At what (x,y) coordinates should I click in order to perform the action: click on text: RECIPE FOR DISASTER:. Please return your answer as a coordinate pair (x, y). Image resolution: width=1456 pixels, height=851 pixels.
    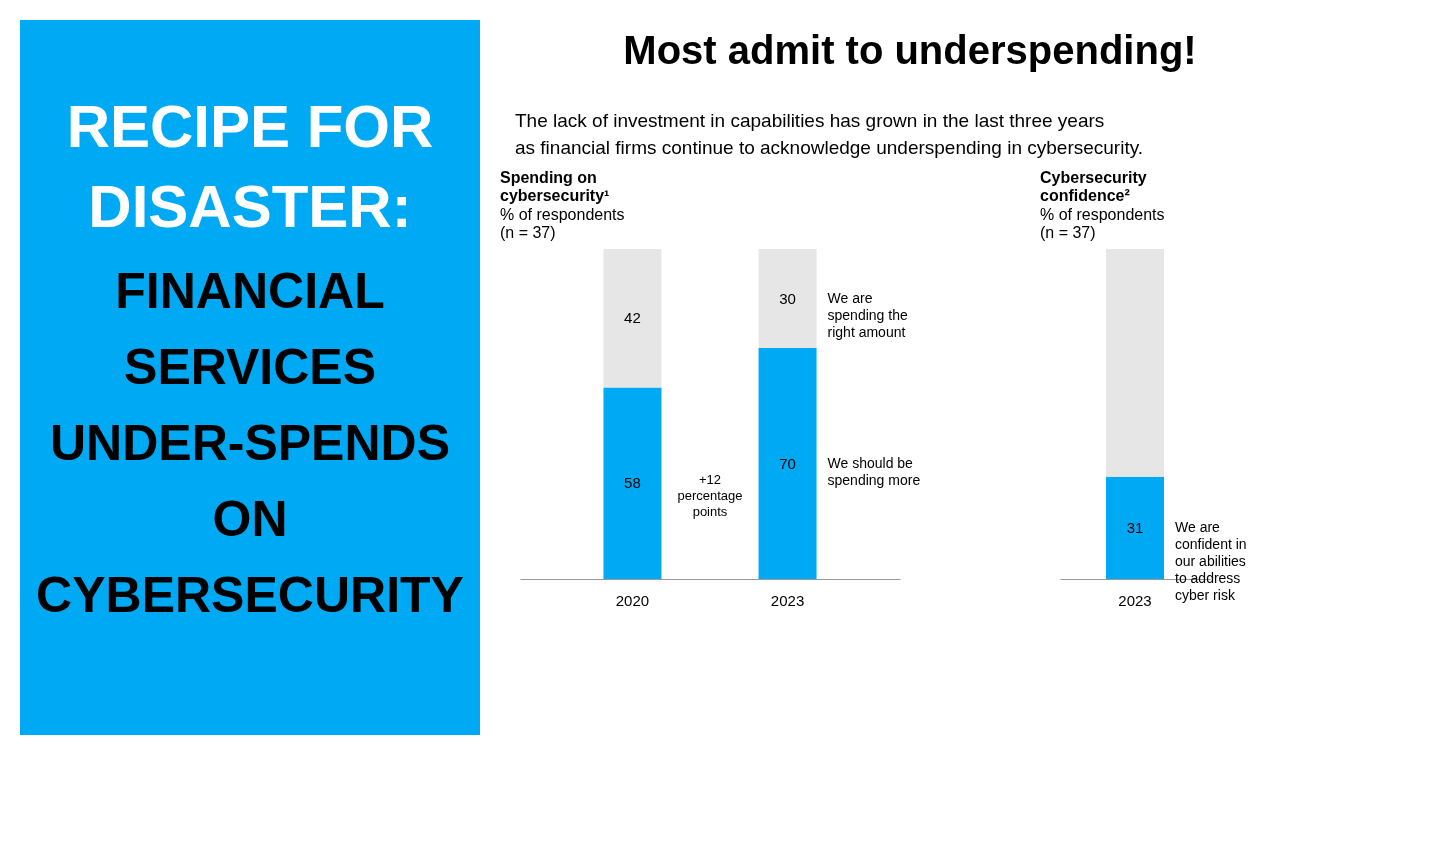
    Looking at the image, I should click on (250, 166).